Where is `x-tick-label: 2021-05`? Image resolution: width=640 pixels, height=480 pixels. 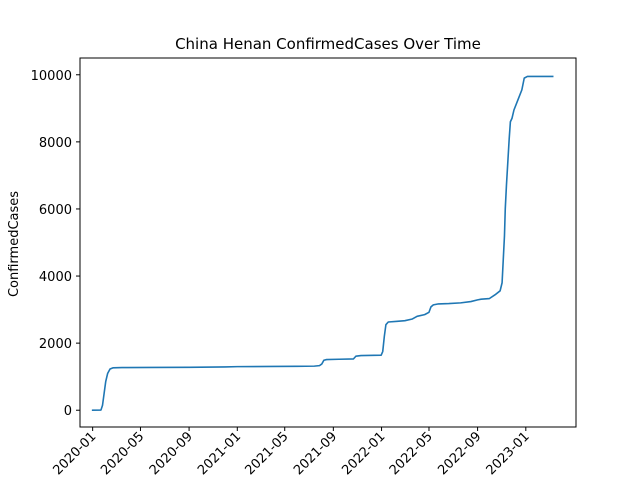
x-tick-label: 2021-05 is located at coordinates (267, 453).